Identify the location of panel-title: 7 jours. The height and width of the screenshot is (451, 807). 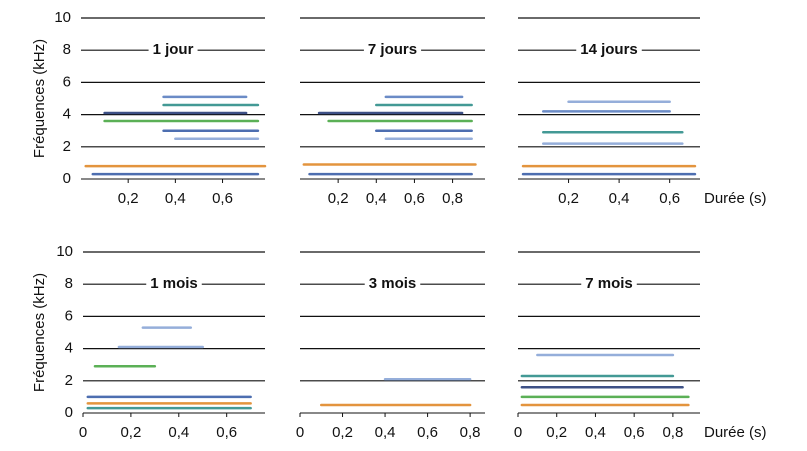
(392, 49).